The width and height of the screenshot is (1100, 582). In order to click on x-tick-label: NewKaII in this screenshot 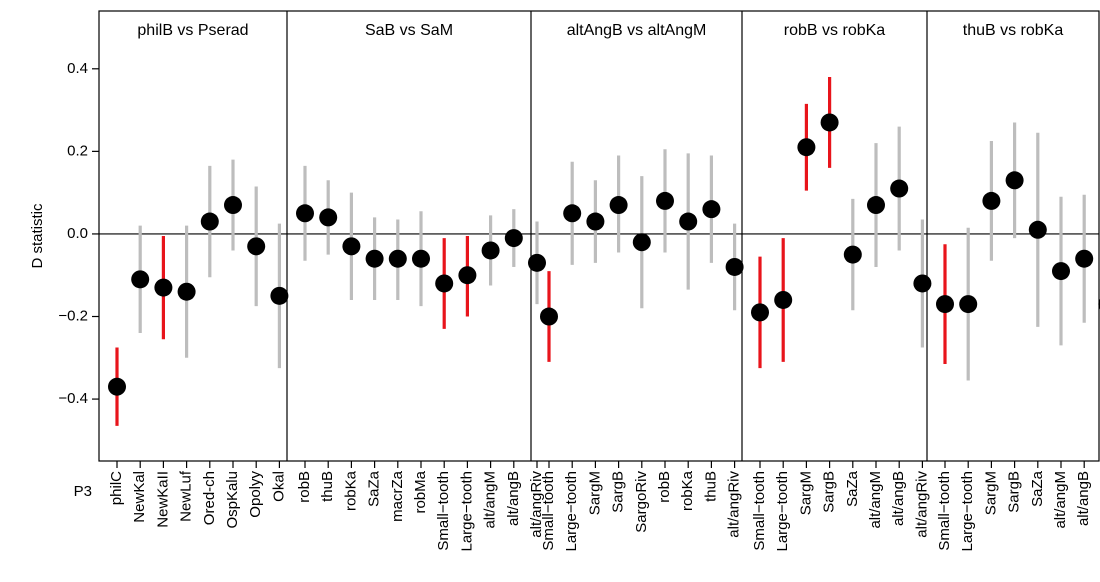, I will do `click(162, 499)`.